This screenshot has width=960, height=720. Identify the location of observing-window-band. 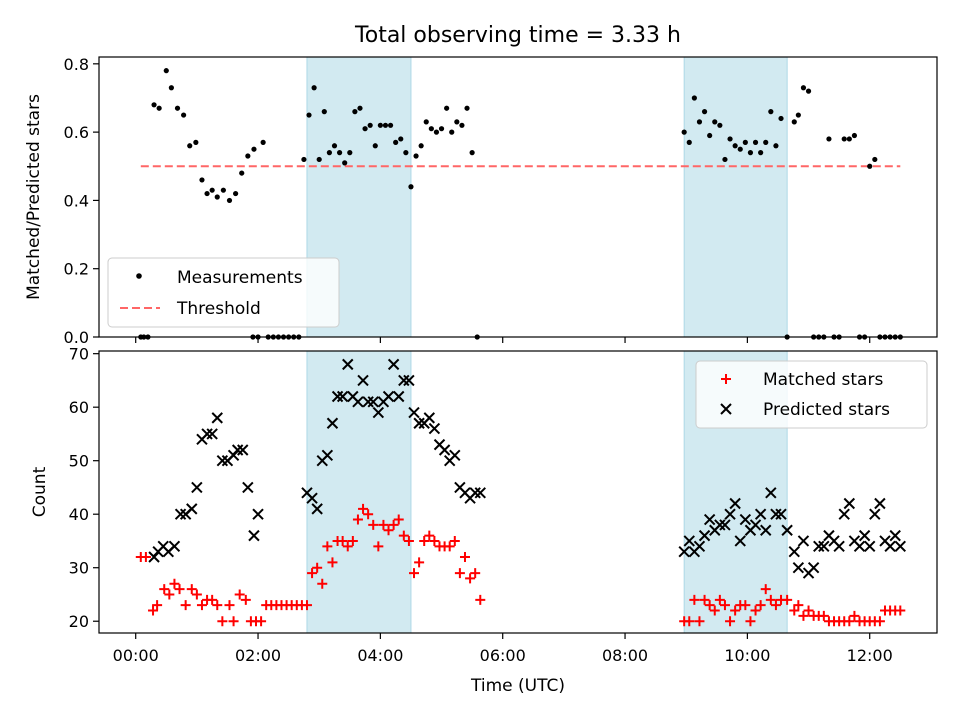
(359, 492).